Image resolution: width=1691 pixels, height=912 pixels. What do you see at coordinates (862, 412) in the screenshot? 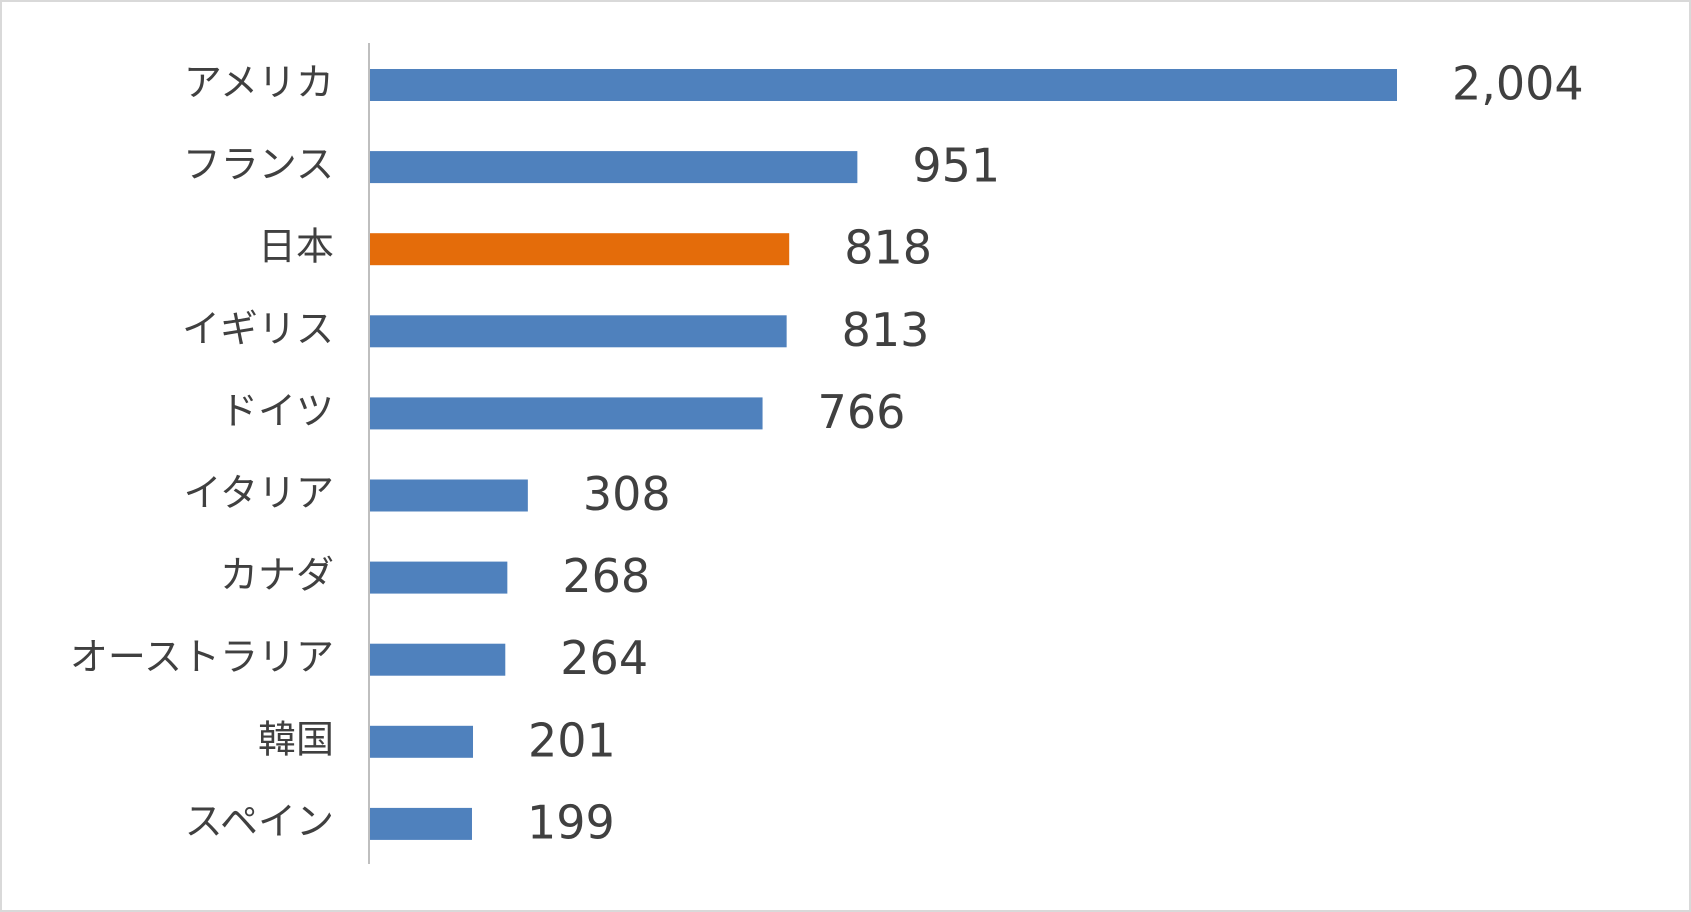
I see `value-label: 766` at bounding box center [862, 412].